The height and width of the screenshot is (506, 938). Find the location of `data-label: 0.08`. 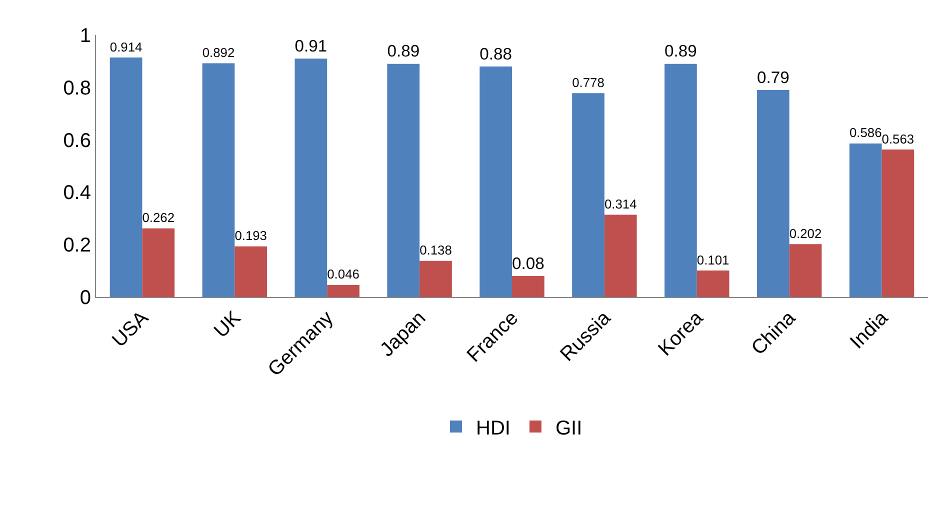

data-label: 0.08 is located at coordinates (528, 263).